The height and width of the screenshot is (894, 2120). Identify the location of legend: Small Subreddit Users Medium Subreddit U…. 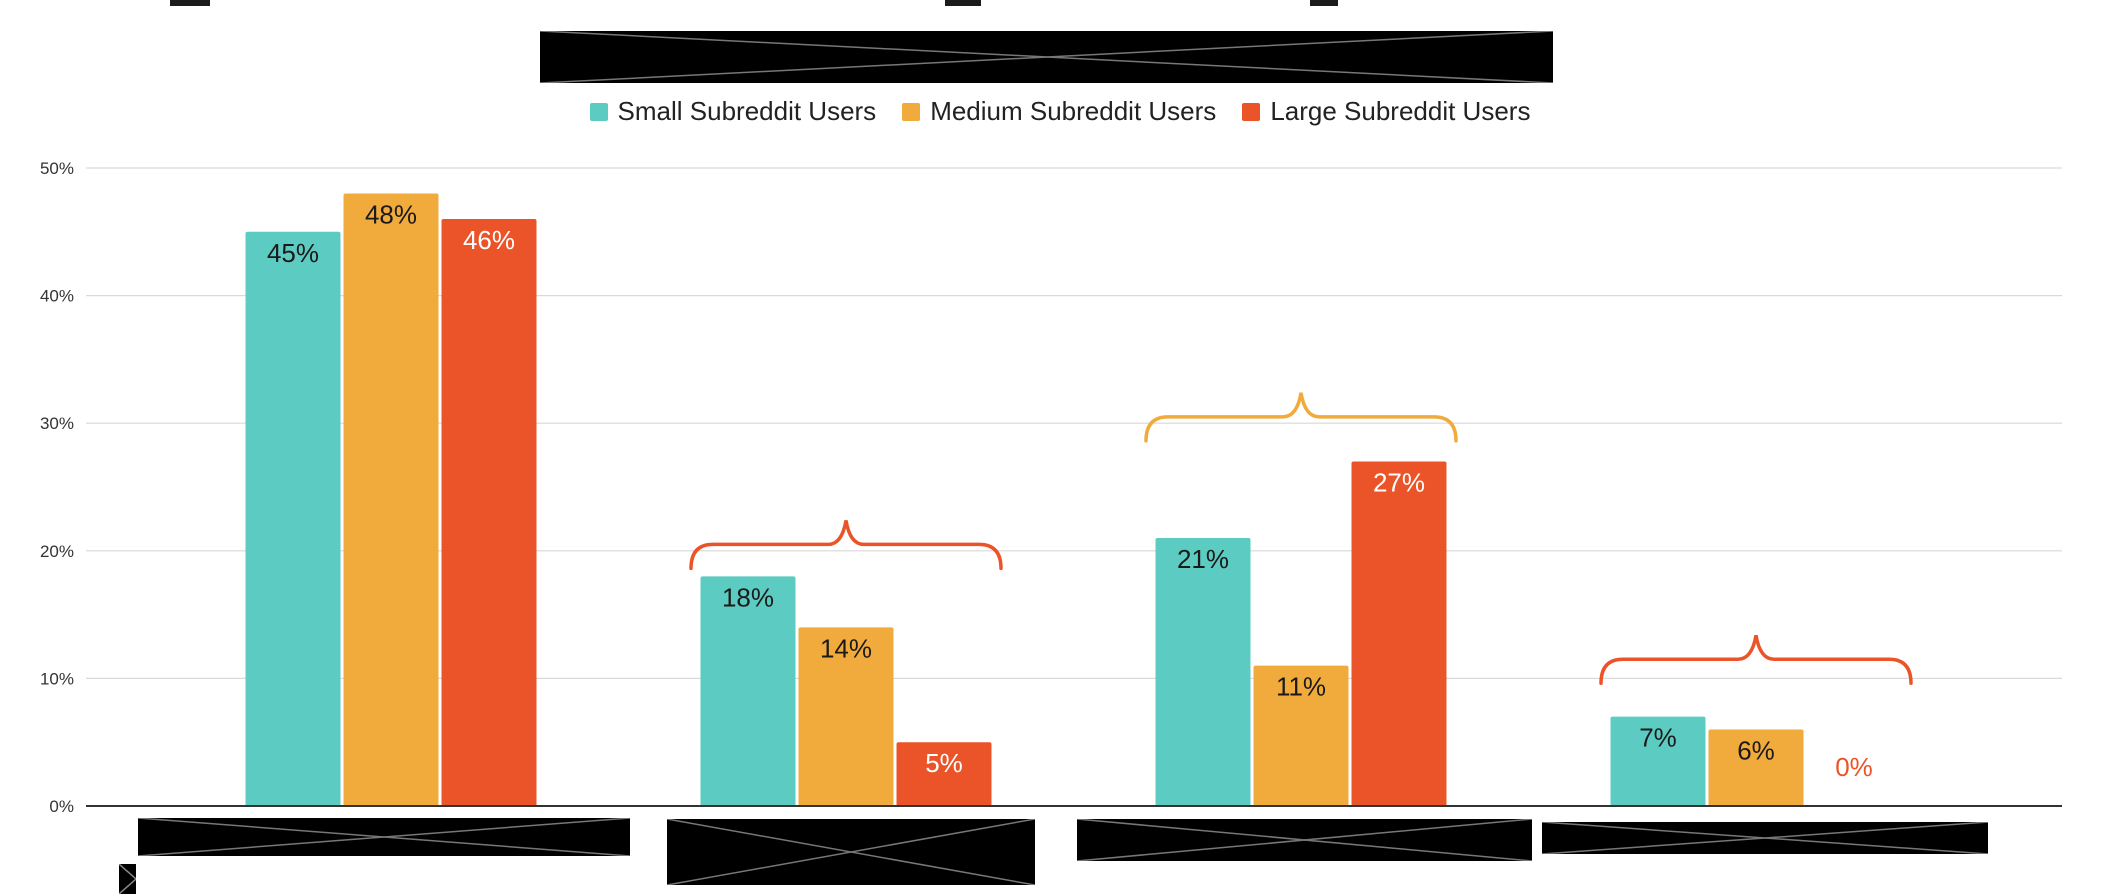
(1060, 111).